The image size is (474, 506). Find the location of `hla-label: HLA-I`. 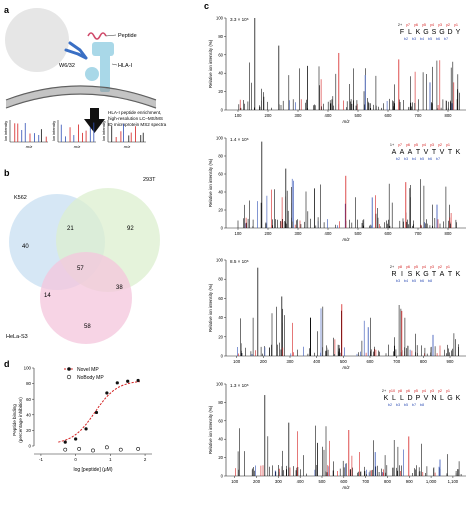

hla-label: HLA-I is located at coordinates (125, 66).